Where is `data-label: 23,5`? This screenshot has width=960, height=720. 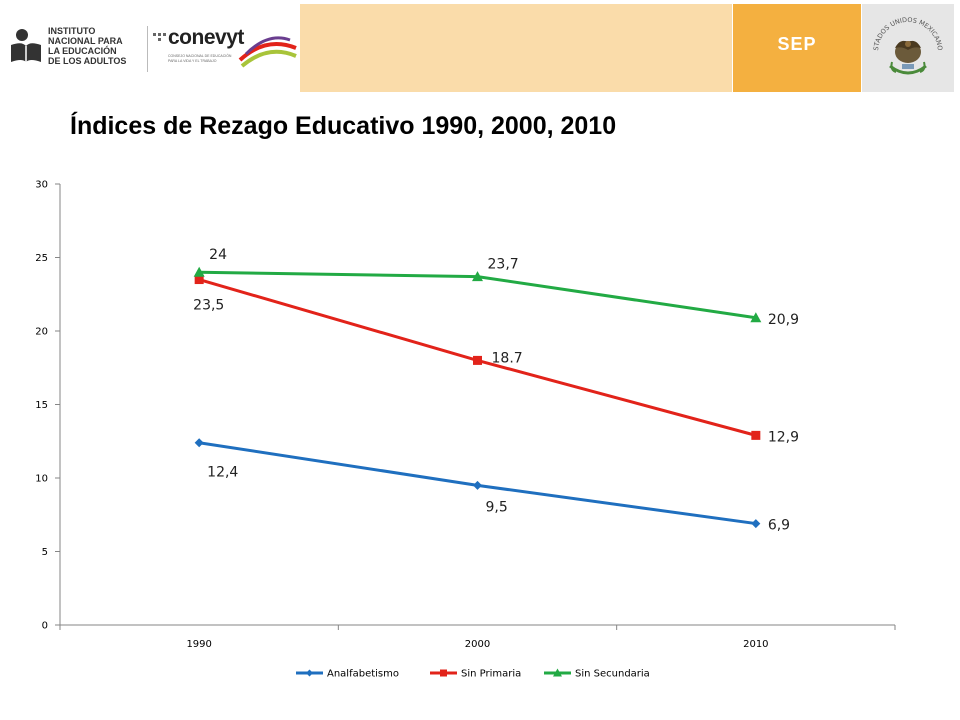
data-label: 23,5 is located at coordinates (208, 306).